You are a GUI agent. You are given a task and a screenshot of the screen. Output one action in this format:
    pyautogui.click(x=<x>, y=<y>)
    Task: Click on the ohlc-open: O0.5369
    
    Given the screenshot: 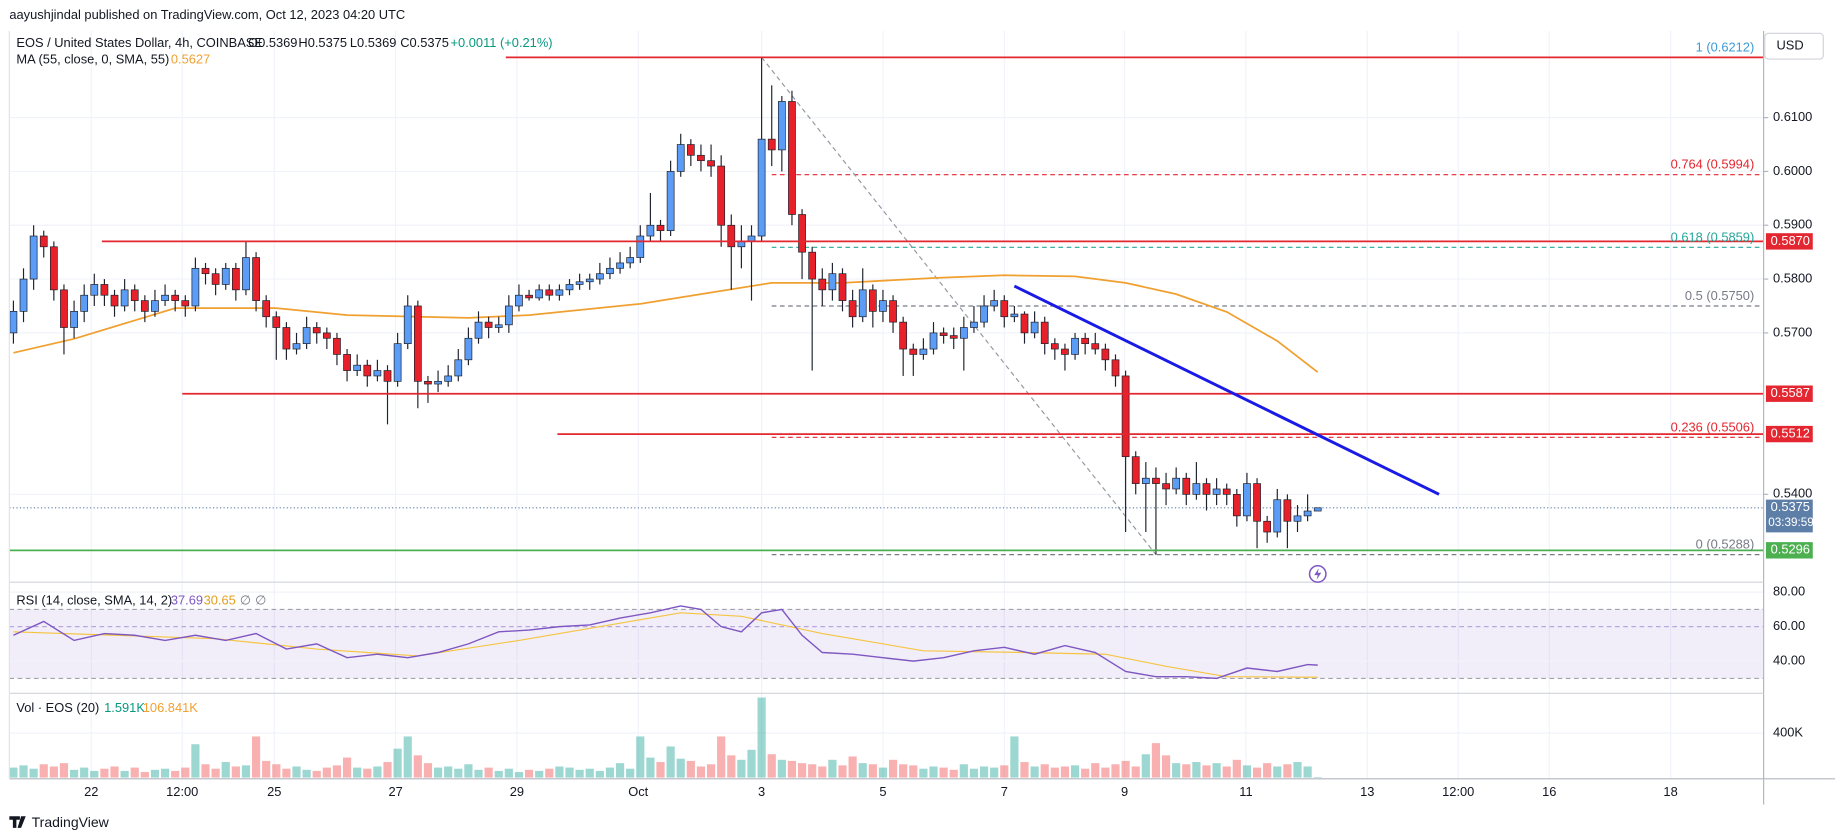 What is the action you would take?
    pyautogui.click(x=272, y=42)
    